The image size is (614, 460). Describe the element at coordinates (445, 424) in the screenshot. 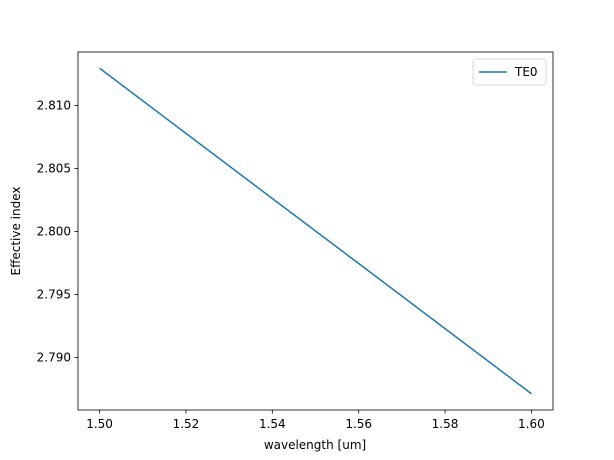

I see `x-tick-label: 1.58` at that location.